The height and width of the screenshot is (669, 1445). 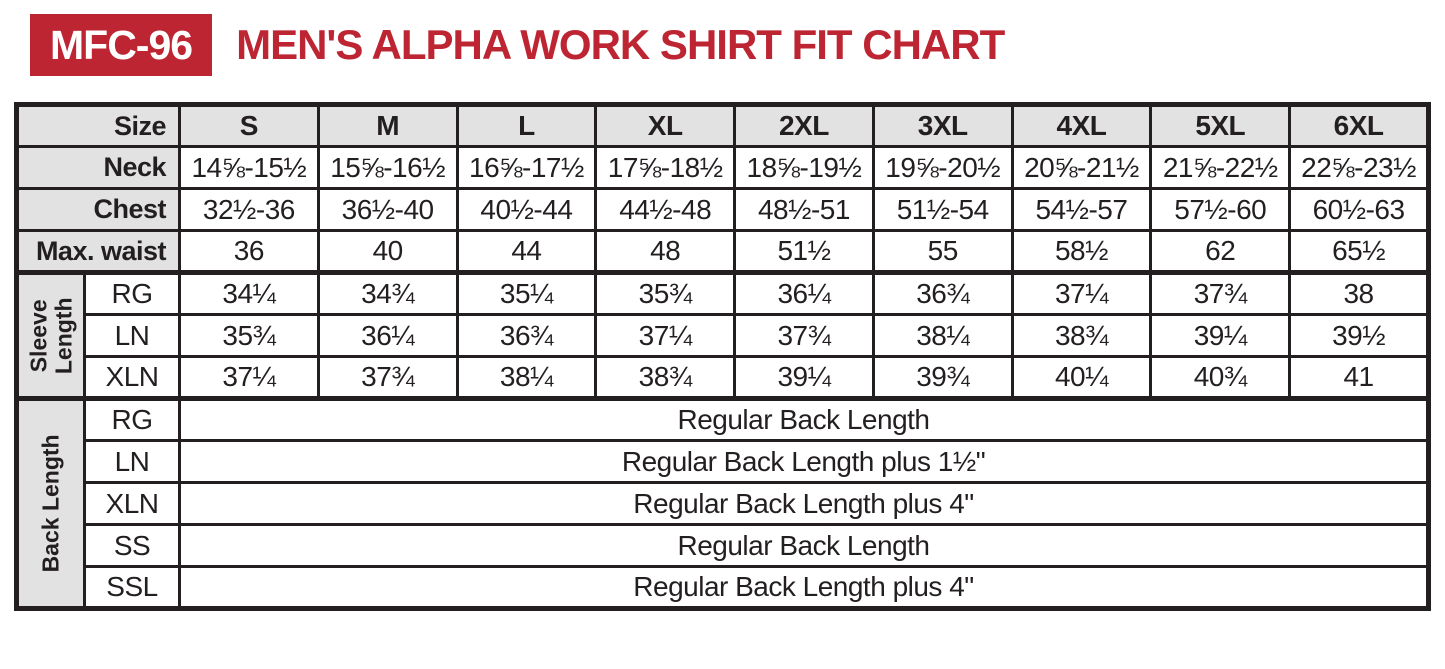 What do you see at coordinates (1359, 293) in the screenshot?
I see `sleeve-rg-value-cell: 38` at bounding box center [1359, 293].